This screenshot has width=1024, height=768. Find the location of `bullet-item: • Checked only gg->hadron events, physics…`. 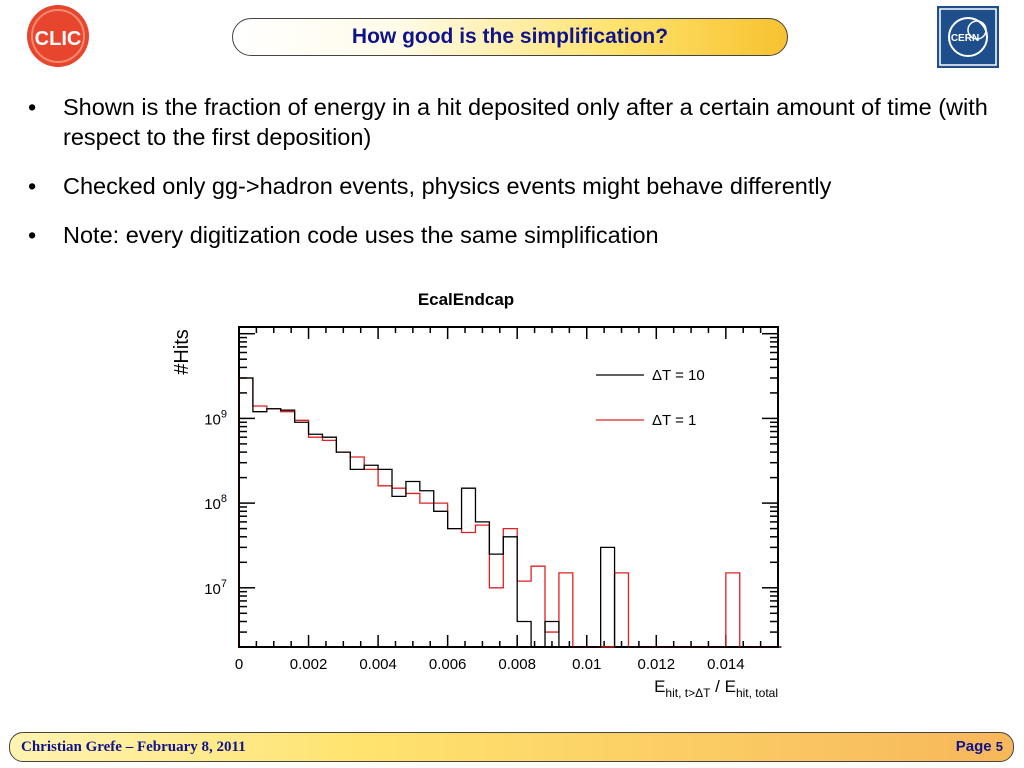

bullet-item: • Checked only gg->hadron events, physics… is located at coordinates (430, 186).